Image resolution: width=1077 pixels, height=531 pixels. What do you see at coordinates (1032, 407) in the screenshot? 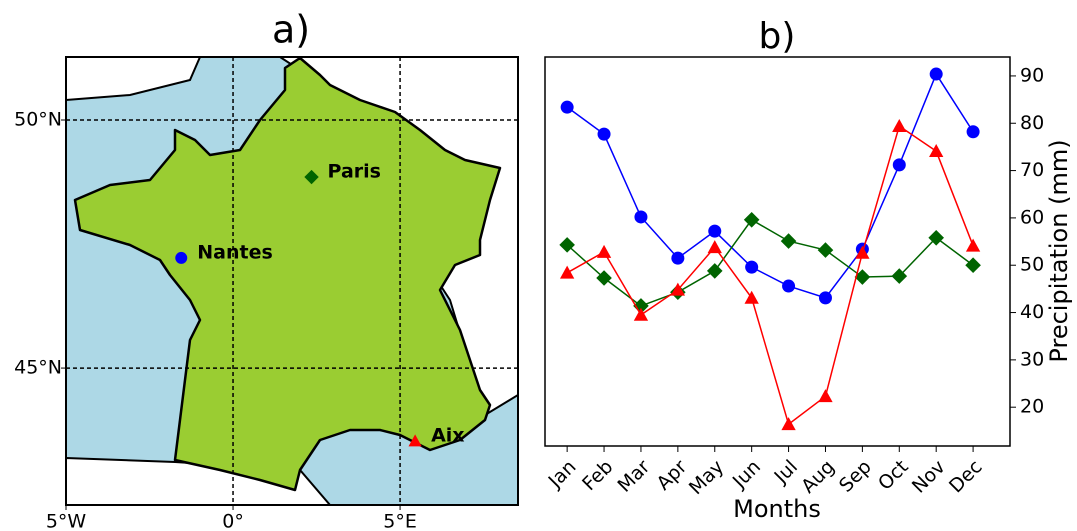
I see `y-tick-label: 20` at bounding box center [1032, 407].